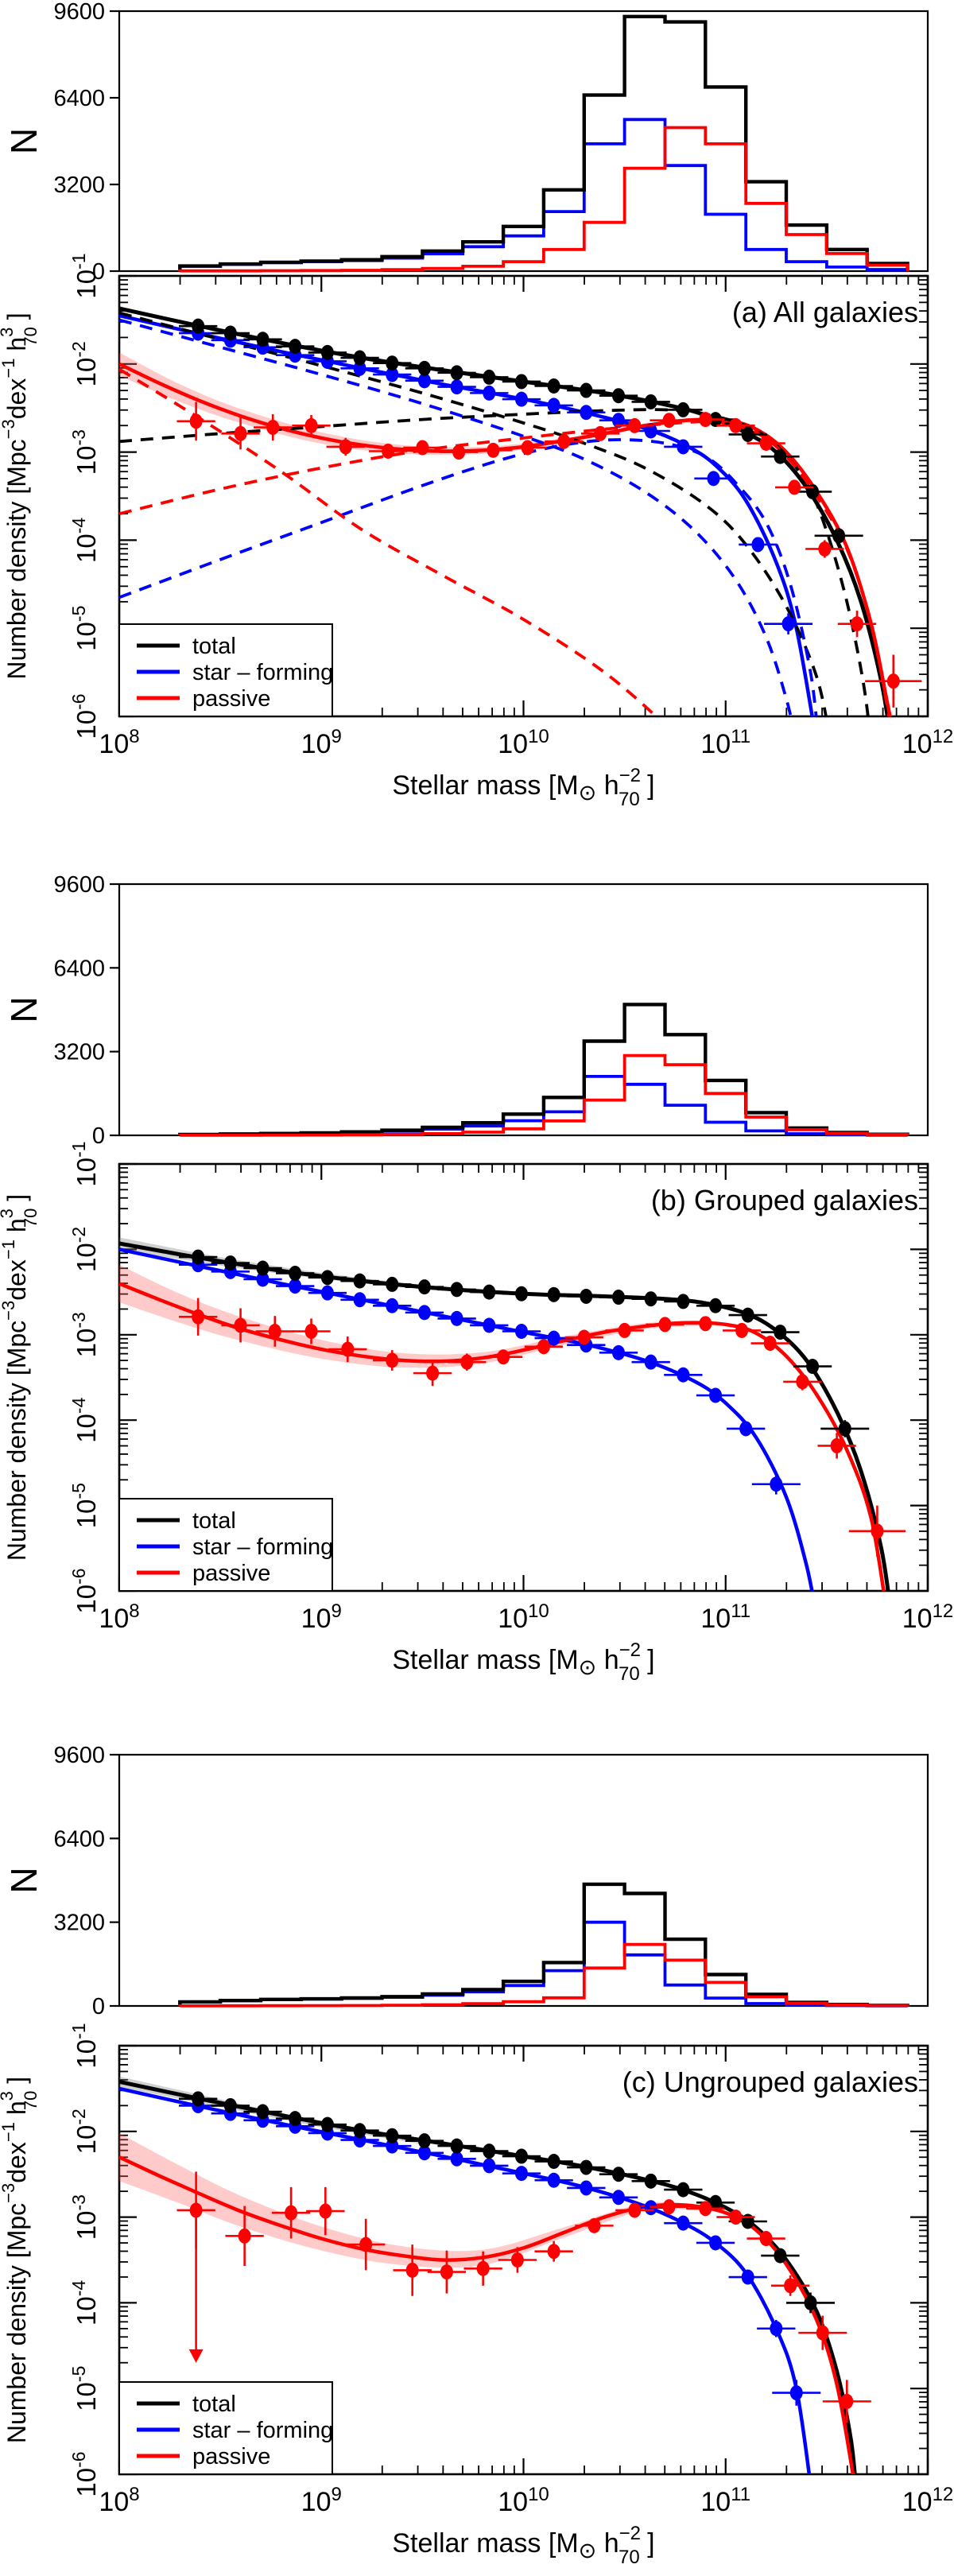 This screenshot has height=2576, width=954. Describe the element at coordinates (825, 312) in the screenshot. I see `panel-title-a: (a) All galaxies` at that location.